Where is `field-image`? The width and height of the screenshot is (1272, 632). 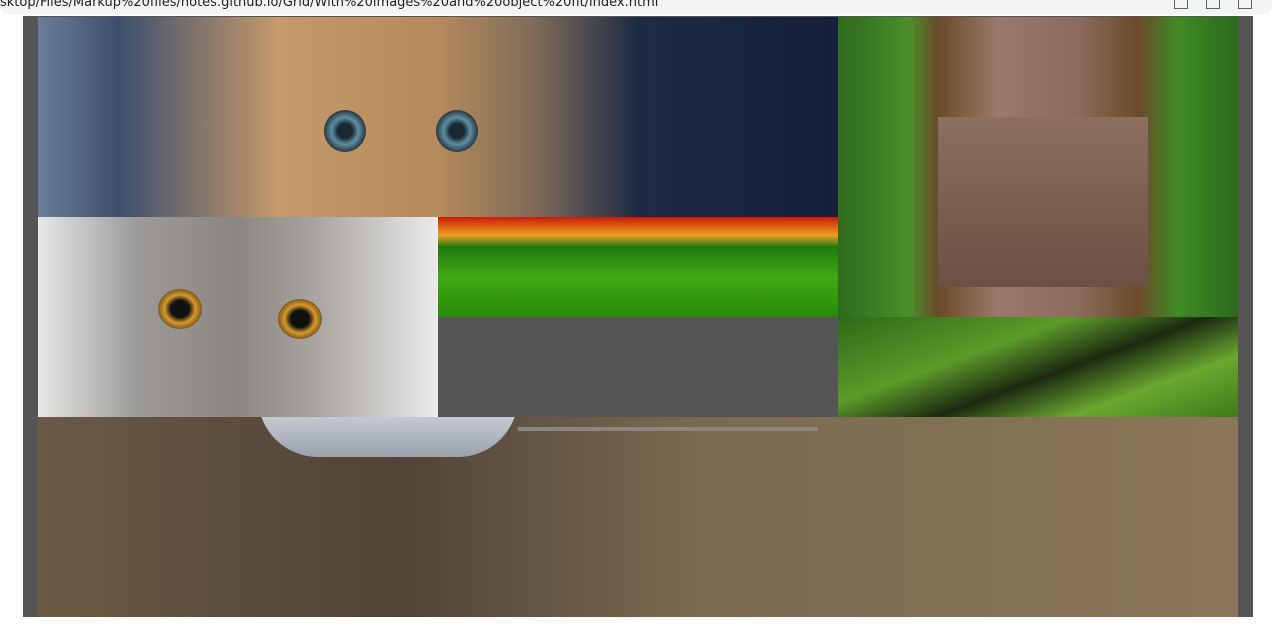 field-image is located at coordinates (638, 267).